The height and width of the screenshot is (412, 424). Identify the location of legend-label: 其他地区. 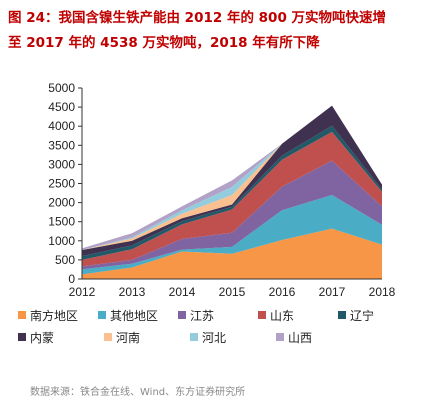
(134, 315).